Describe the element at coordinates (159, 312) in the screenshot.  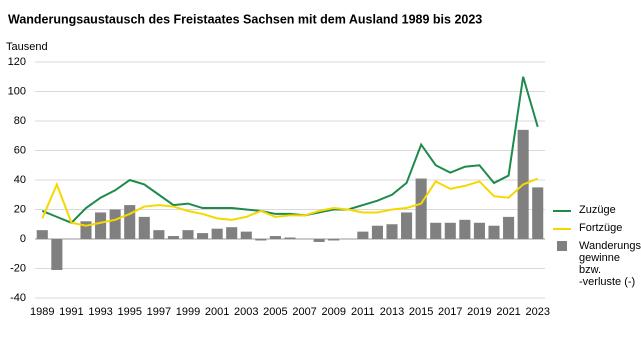
I see `x-tick-label: 1997` at that location.